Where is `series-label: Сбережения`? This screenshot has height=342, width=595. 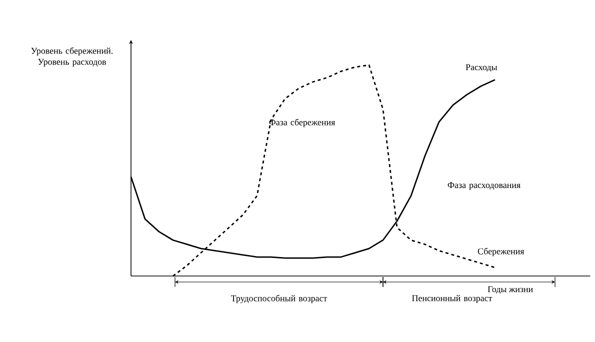 series-label: Сбережения is located at coordinates (501, 252).